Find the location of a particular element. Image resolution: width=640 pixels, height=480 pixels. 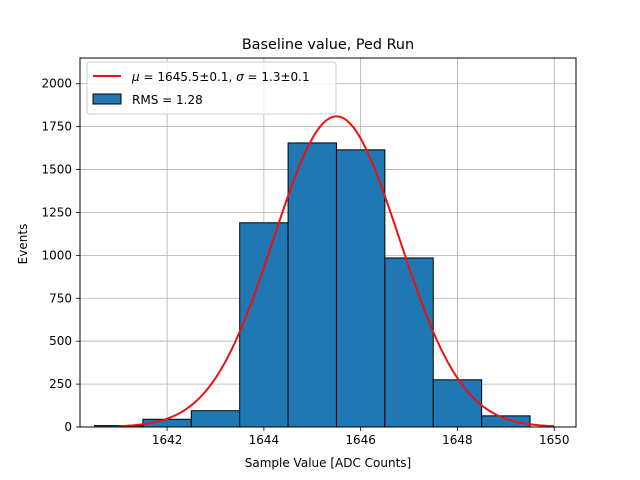

chart-title: Baseline value, Ped Run is located at coordinates (328, 45).